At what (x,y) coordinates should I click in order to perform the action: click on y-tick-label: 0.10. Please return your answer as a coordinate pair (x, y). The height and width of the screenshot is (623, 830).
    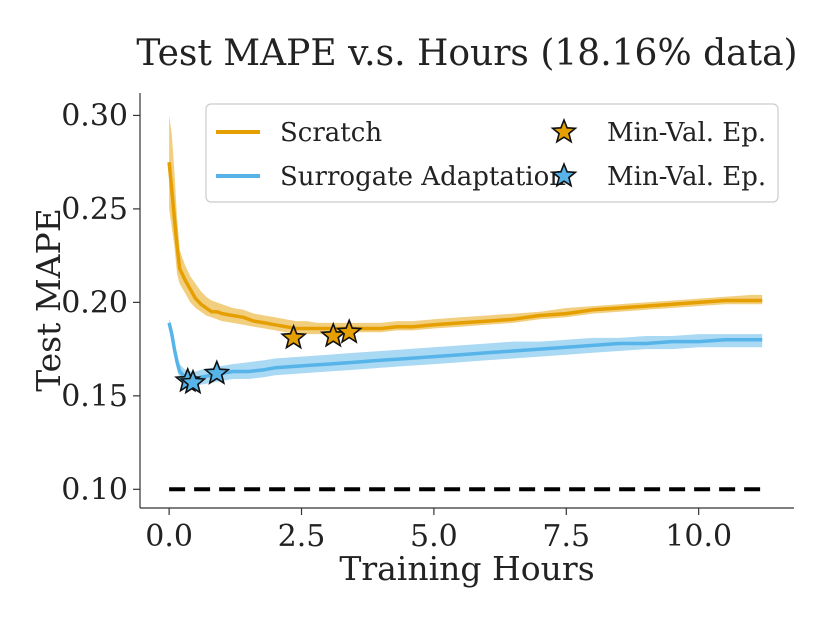
    Looking at the image, I should click on (94, 489).